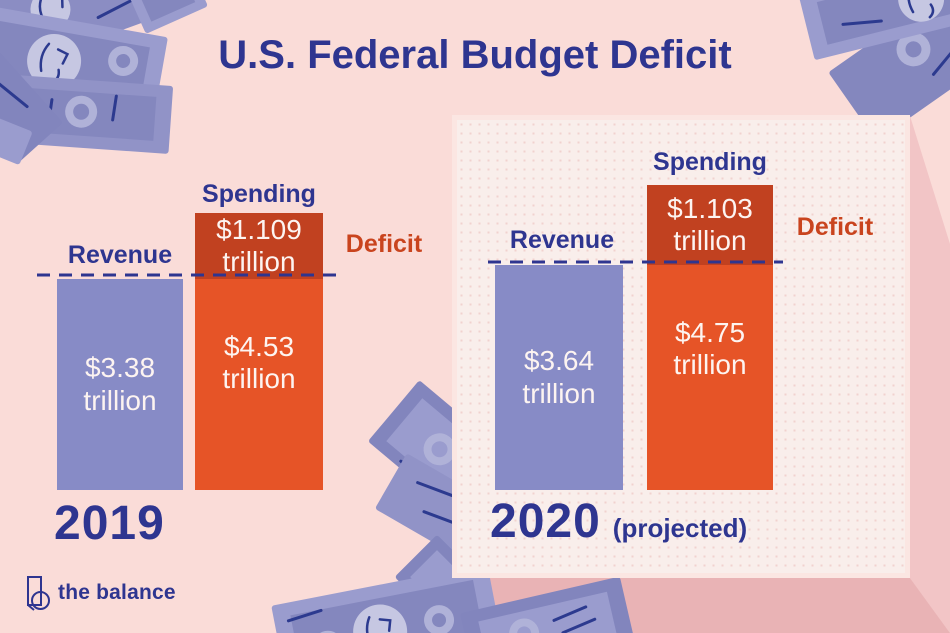 Image resolution: width=950 pixels, height=633 pixels. I want to click on revenue-value-2020: $3.64 trillion, so click(559, 377).